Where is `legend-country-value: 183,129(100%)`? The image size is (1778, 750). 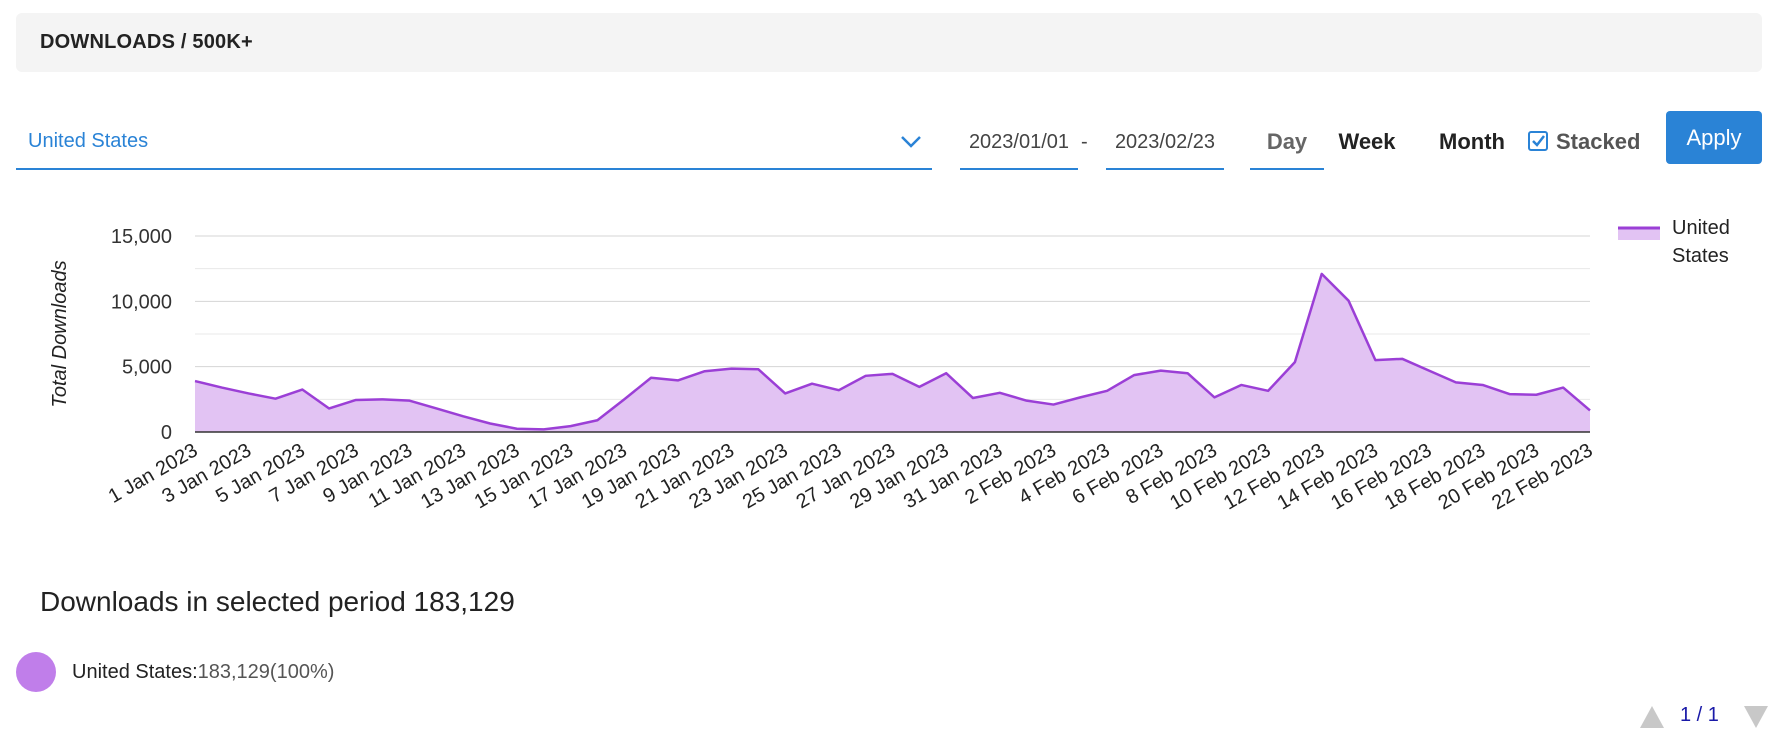 legend-country-value: 183,129(100%) is located at coordinates (266, 672).